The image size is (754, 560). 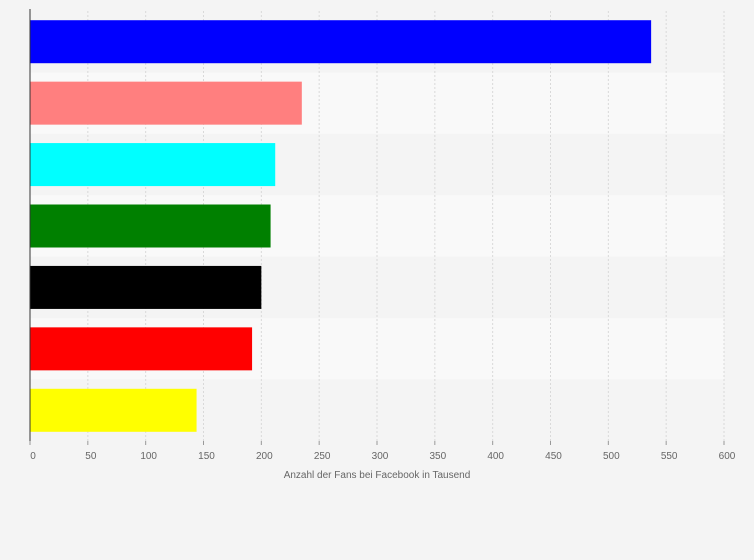 What do you see at coordinates (377, 475) in the screenshot?
I see `x-axis-title: Anzahl der Fans bei Facebook in Tausend` at bounding box center [377, 475].